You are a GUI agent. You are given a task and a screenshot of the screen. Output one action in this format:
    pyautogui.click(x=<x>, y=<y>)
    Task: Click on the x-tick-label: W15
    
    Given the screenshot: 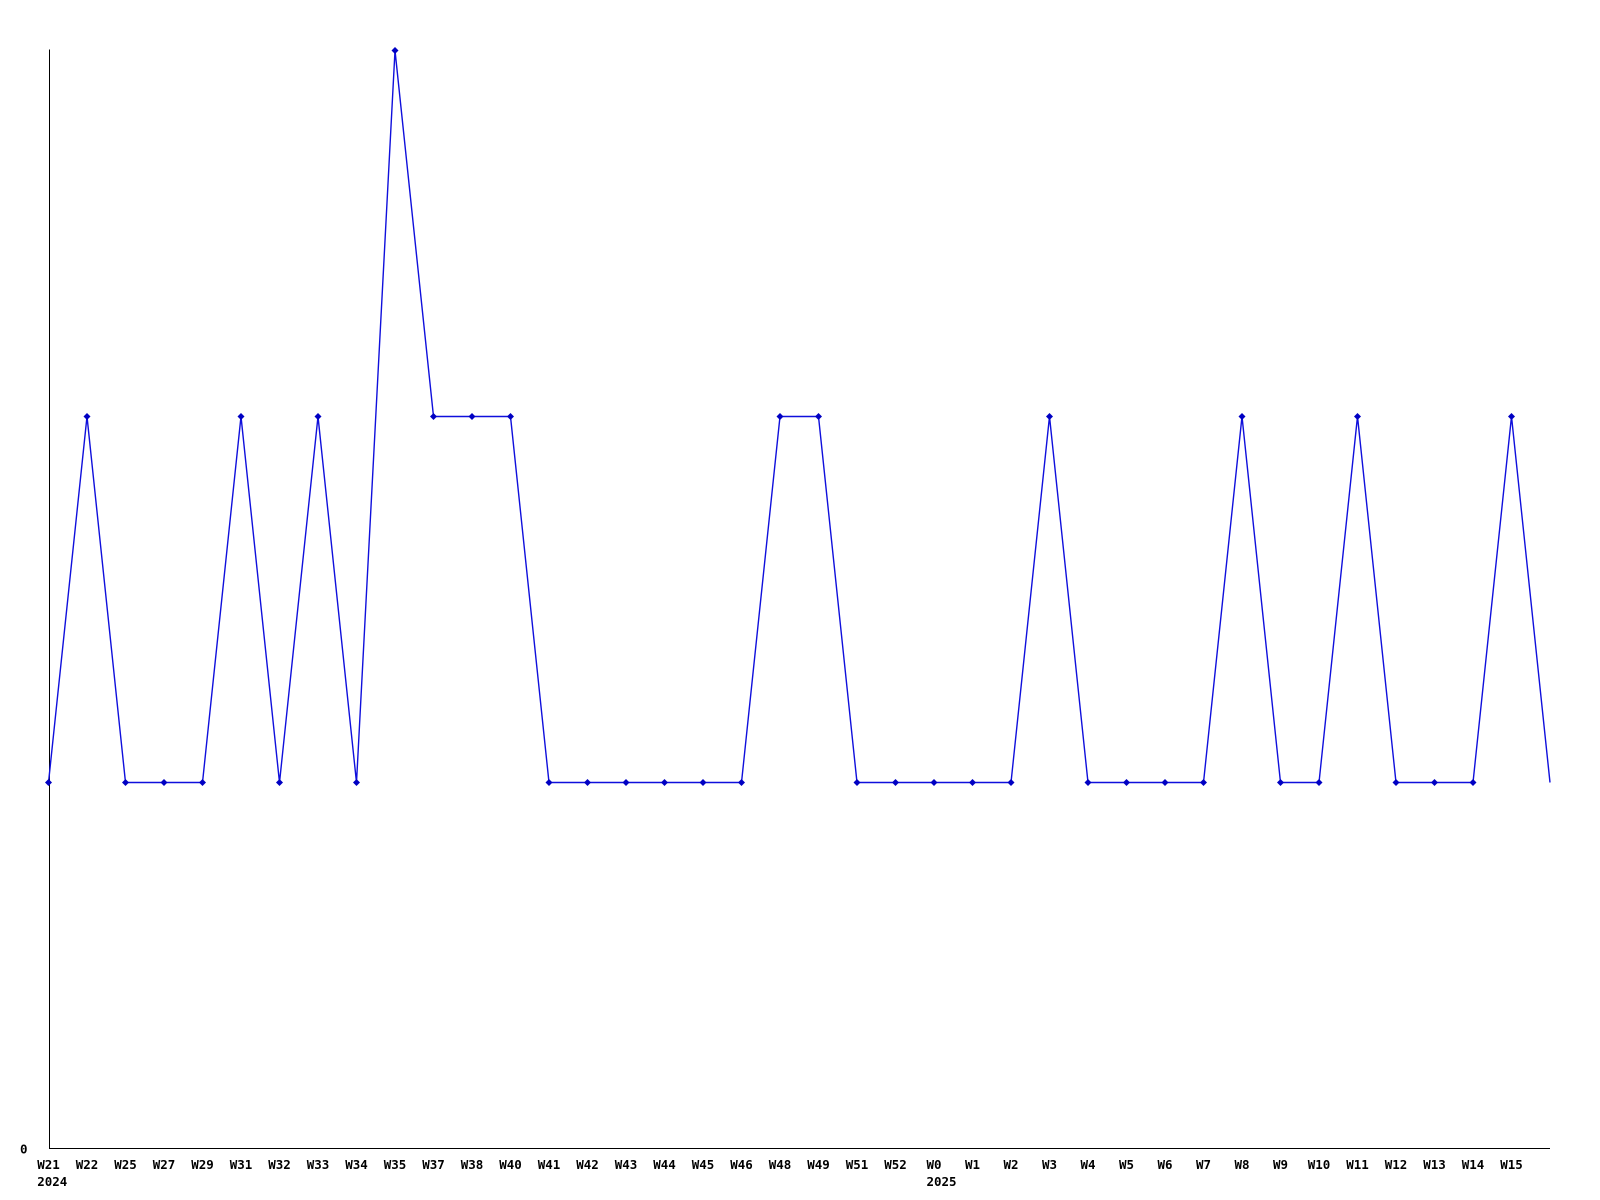 What is the action you would take?
    pyautogui.click(x=1511, y=1164)
    